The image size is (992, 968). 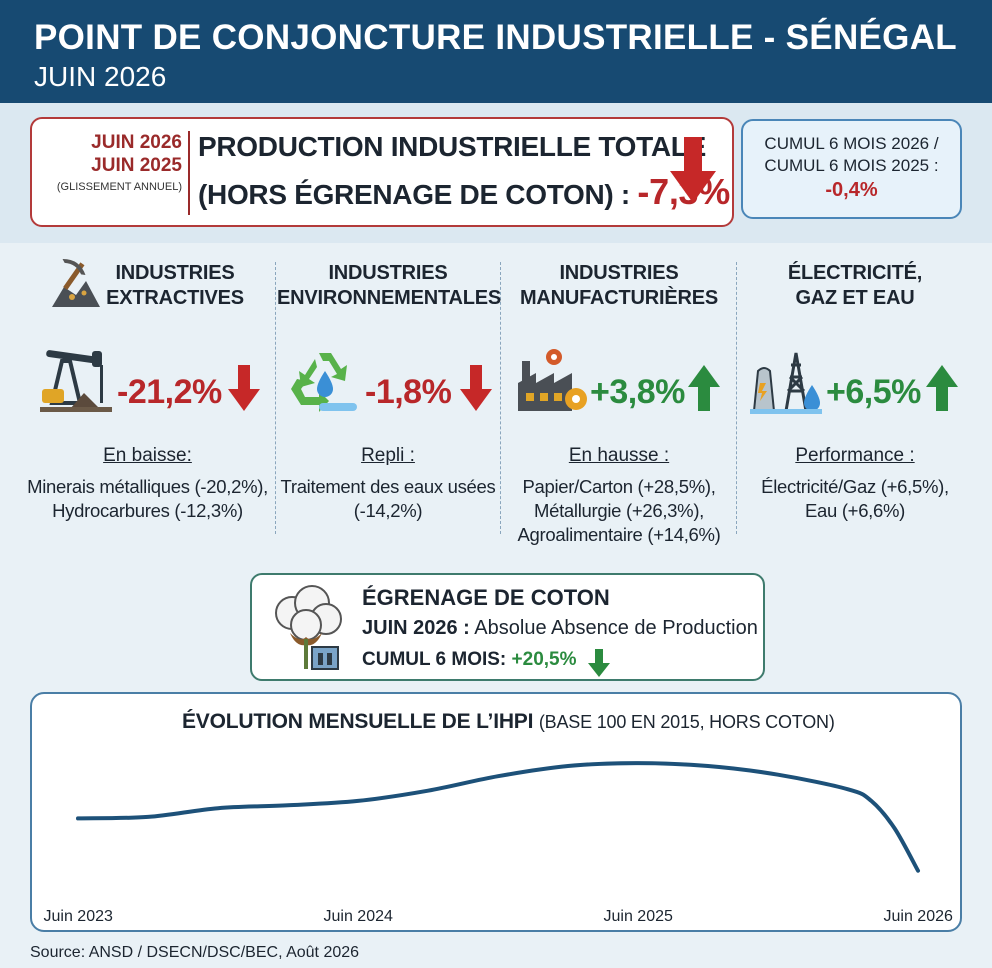 What do you see at coordinates (78, 916) in the screenshot?
I see `x-tick-label: Juin 2023` at bounding box center [78, 916].